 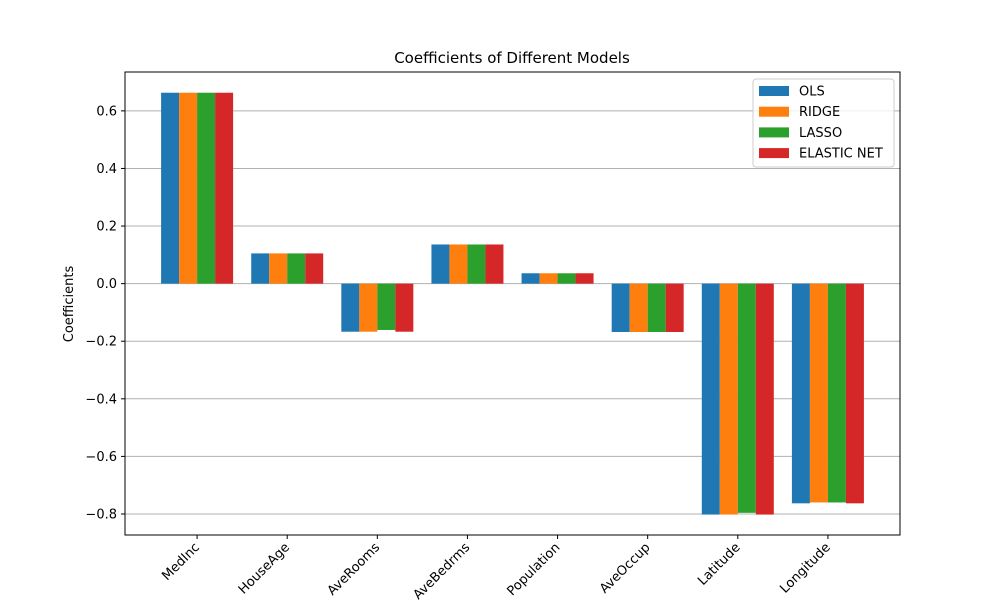 What do you see at coordinates (106, 284) in the screenshot?
I see `y-tick-label: 0.0` at bounding box center [106, 284].